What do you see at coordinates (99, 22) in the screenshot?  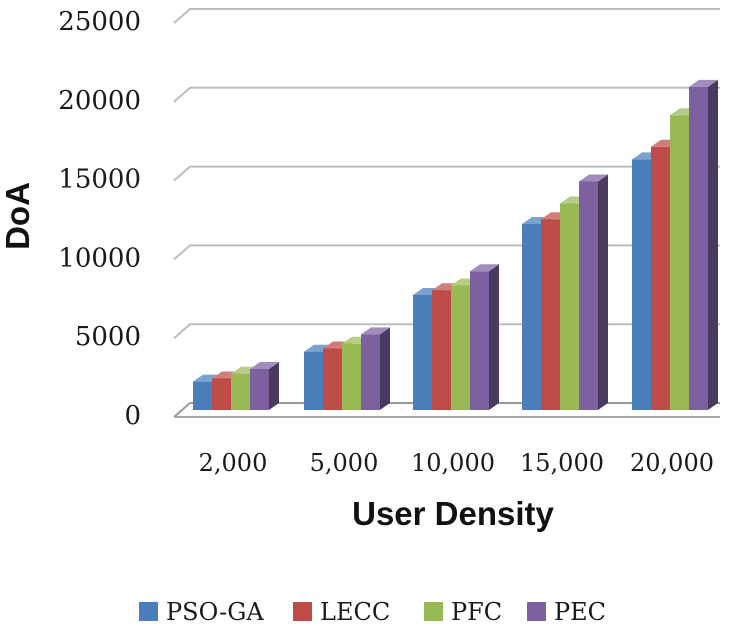 I see `y-tick-label: 25000` at bounding box center [99, 22].